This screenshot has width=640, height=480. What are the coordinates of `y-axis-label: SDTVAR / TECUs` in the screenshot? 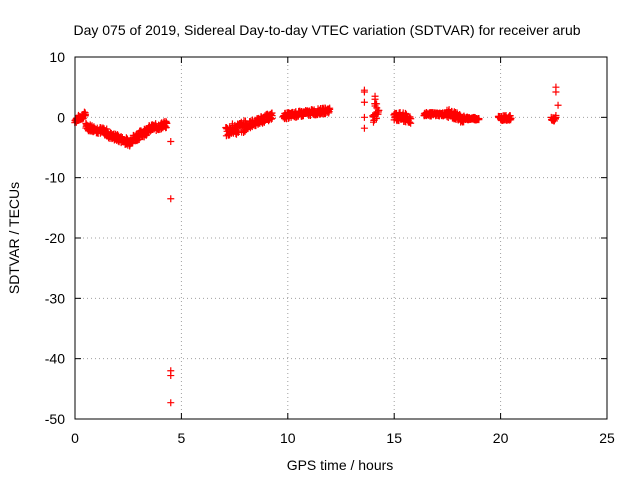 It's located at (14, 238).